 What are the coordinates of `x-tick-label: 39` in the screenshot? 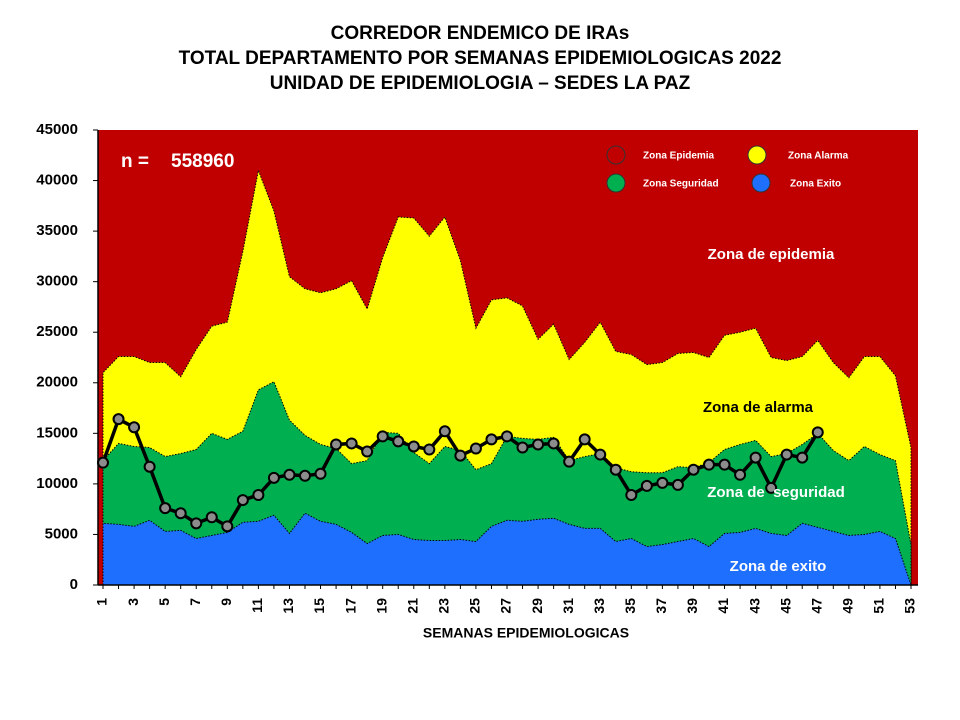 It's located at (692, 606).